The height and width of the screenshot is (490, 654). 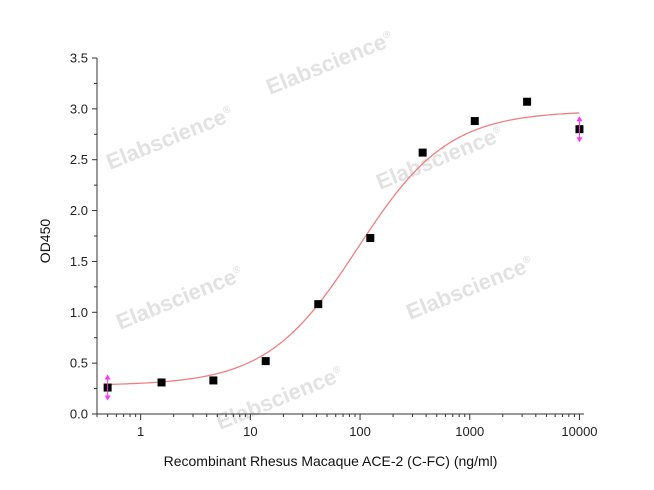 I want to click on x-tick-label-0: 1, so click(x=140, y=431).